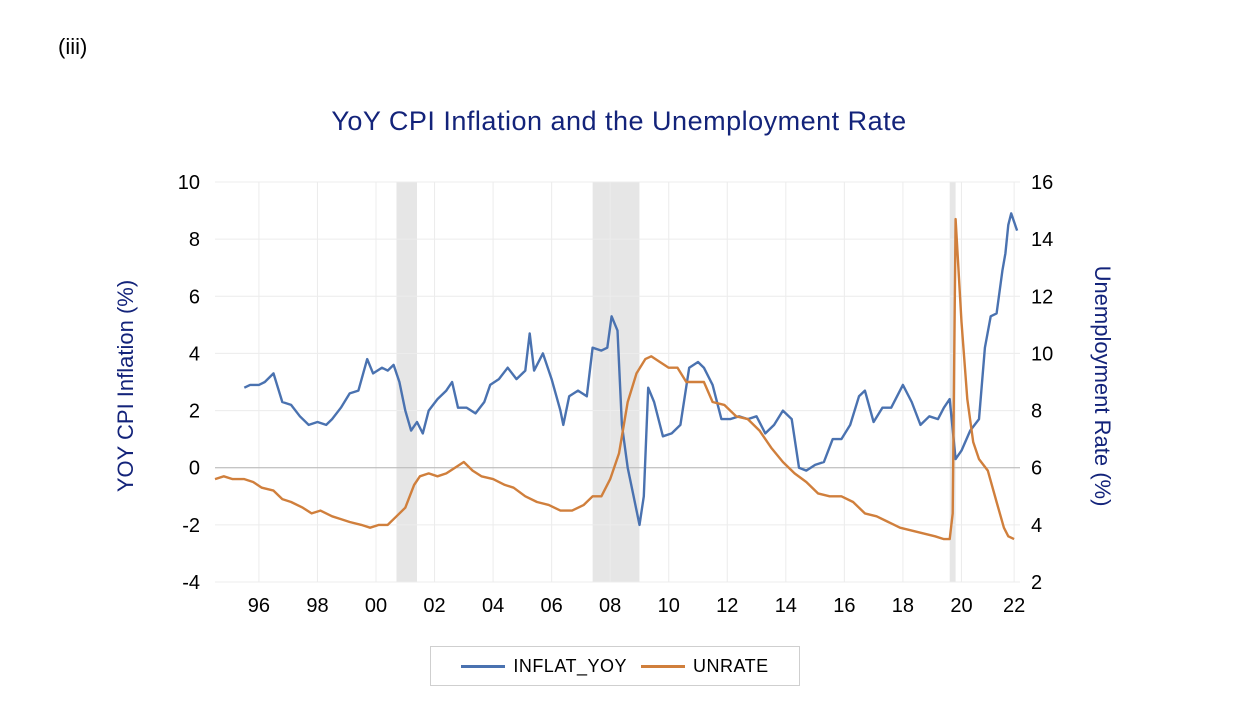 The width and height of the screenshot is (1238, 714). I want to click on y-left-tick-label: 8, so click(194, 240).